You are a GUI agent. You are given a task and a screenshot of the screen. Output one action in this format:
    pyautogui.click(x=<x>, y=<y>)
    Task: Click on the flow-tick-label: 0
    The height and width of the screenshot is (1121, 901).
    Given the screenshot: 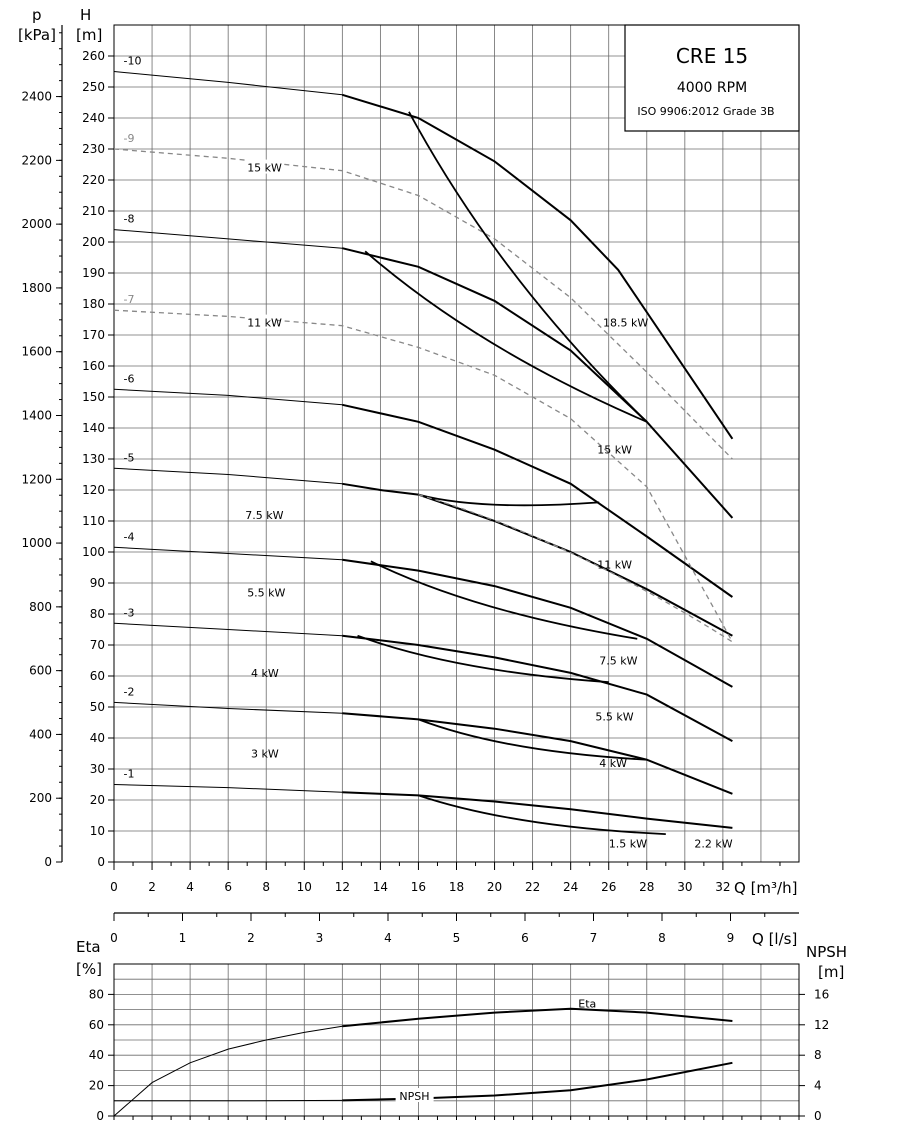 What is the action you would take?
    pyautogui.click(x=114, y=887)
    